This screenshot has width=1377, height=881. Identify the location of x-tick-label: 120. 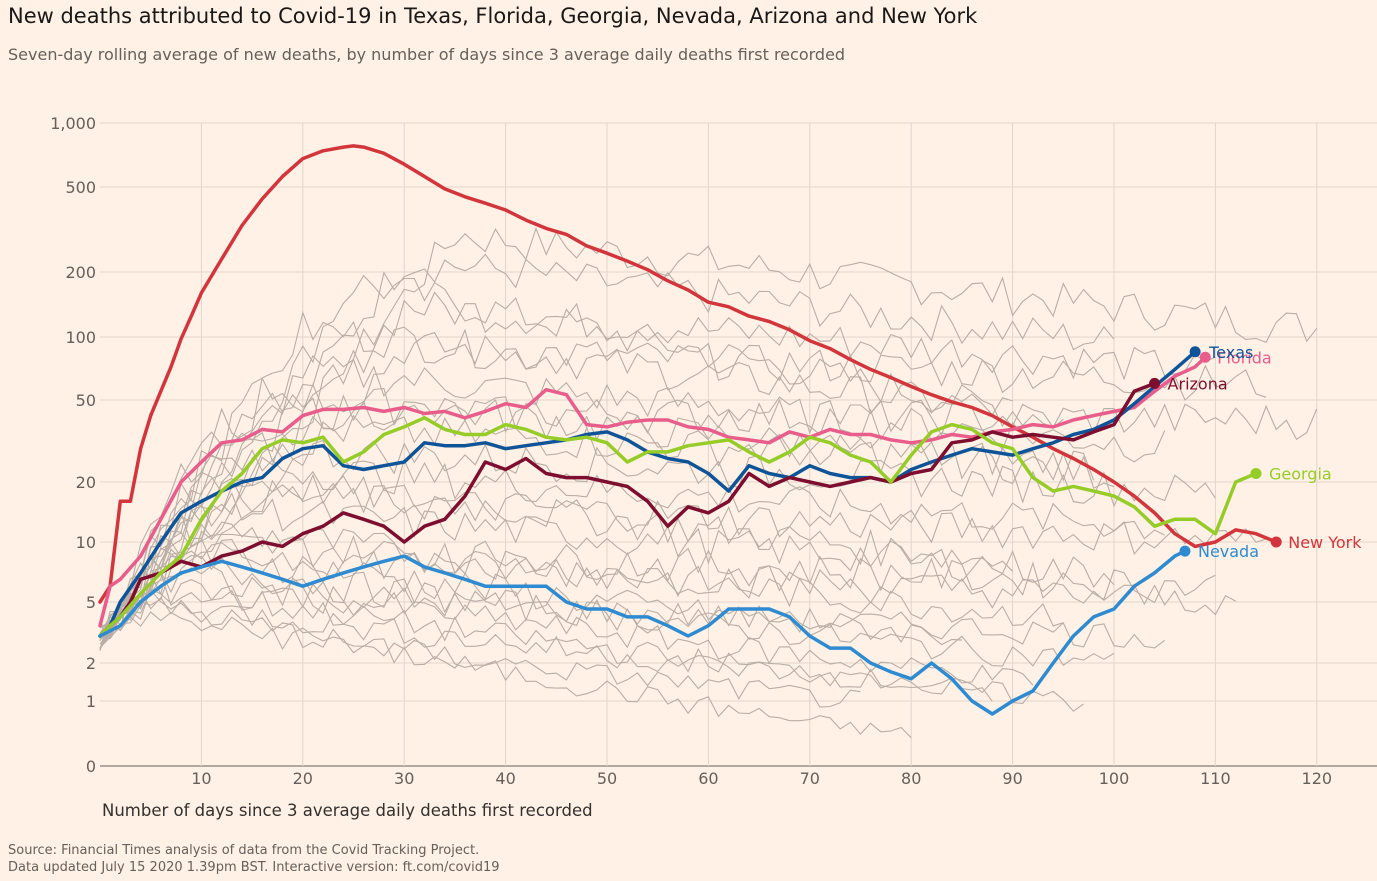
(1317, 778).